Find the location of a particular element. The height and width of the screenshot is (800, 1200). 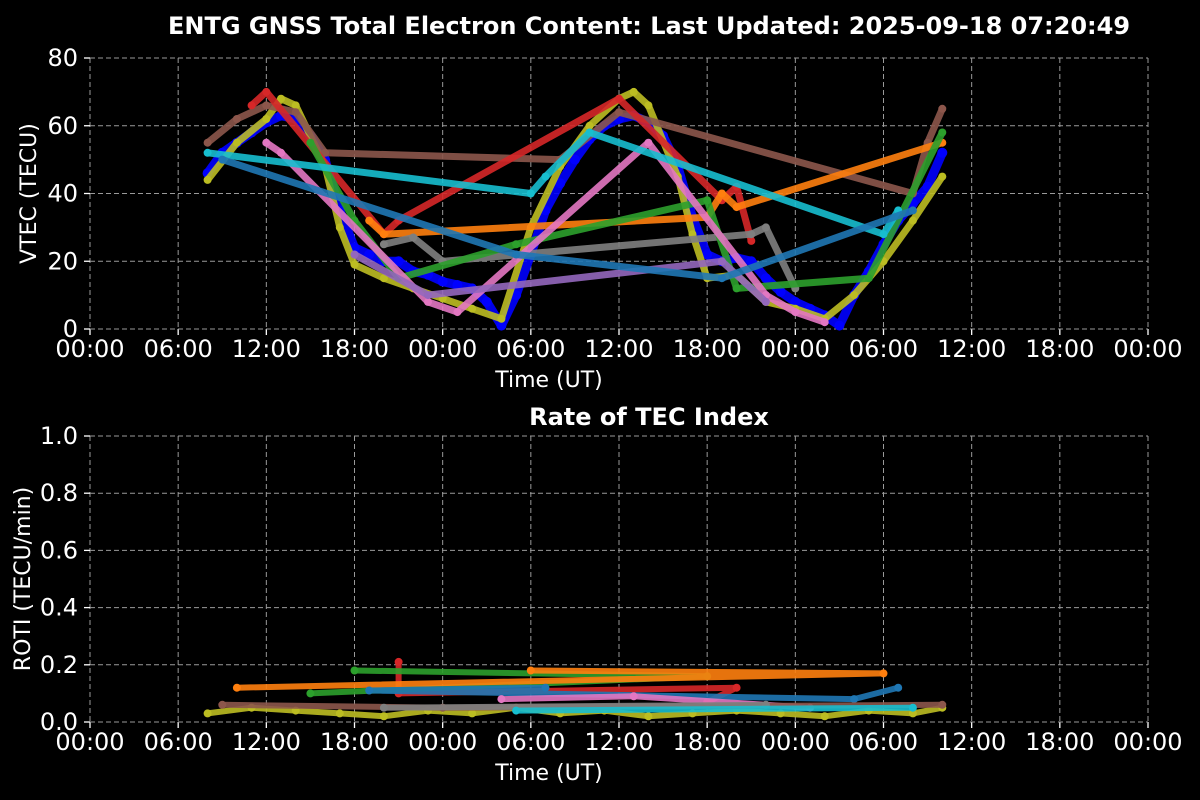

y-tick-label: 20 is located at coordinates (62, 261).